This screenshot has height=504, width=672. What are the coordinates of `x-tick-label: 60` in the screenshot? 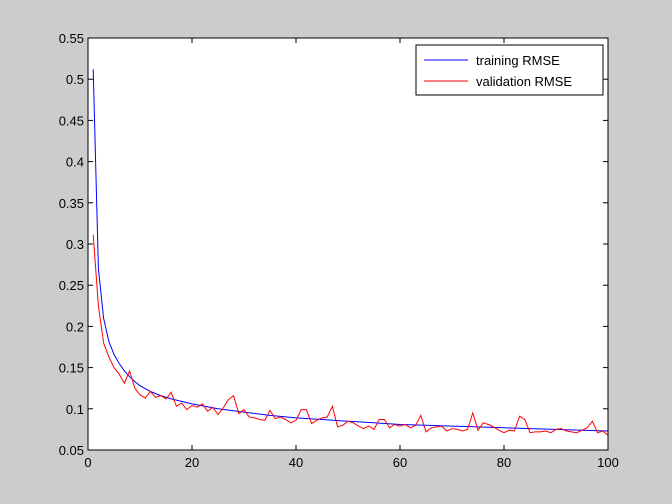 It's located at (400, 462).